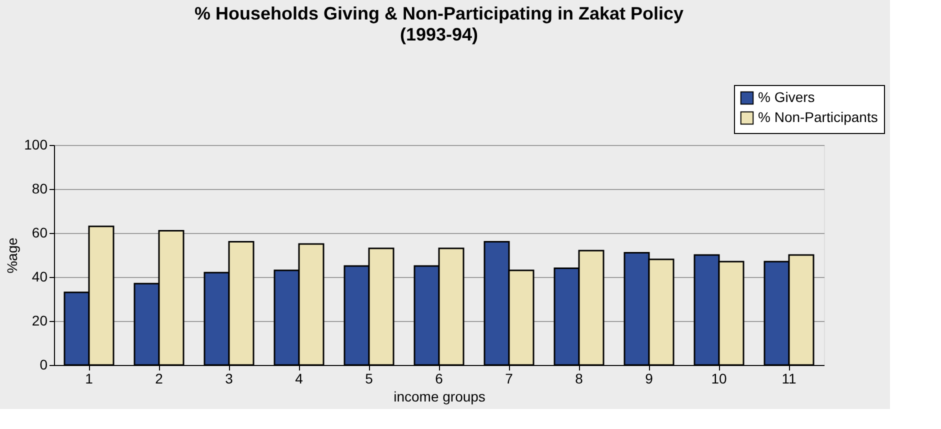 The image size is (941, 429). Describe the element at coordinates (439, 378) in the screenshot. I see `x-tick-label: 6` at that location.